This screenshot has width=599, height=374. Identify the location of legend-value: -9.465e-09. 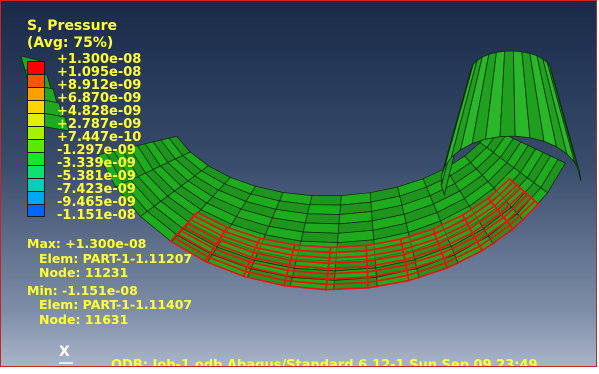
(96, 202).